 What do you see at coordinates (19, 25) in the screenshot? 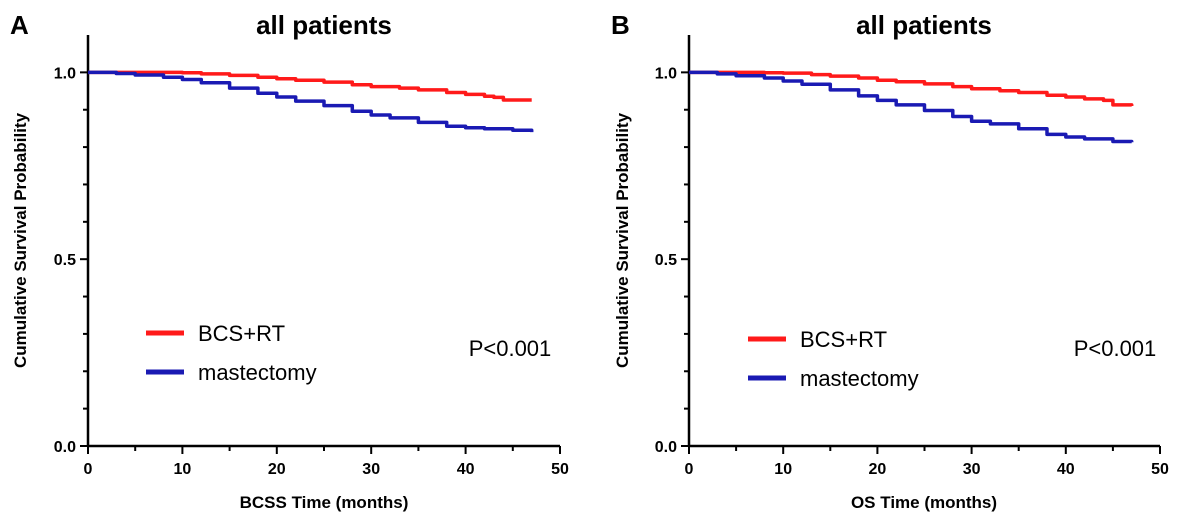
I see `panel-letter: A` at bounding box center [19, 25].